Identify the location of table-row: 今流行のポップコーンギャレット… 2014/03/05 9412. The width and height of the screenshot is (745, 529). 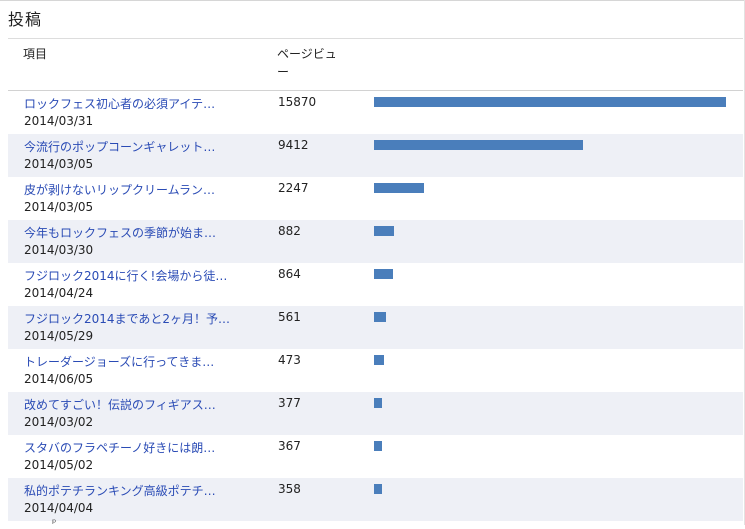
(375, 155).